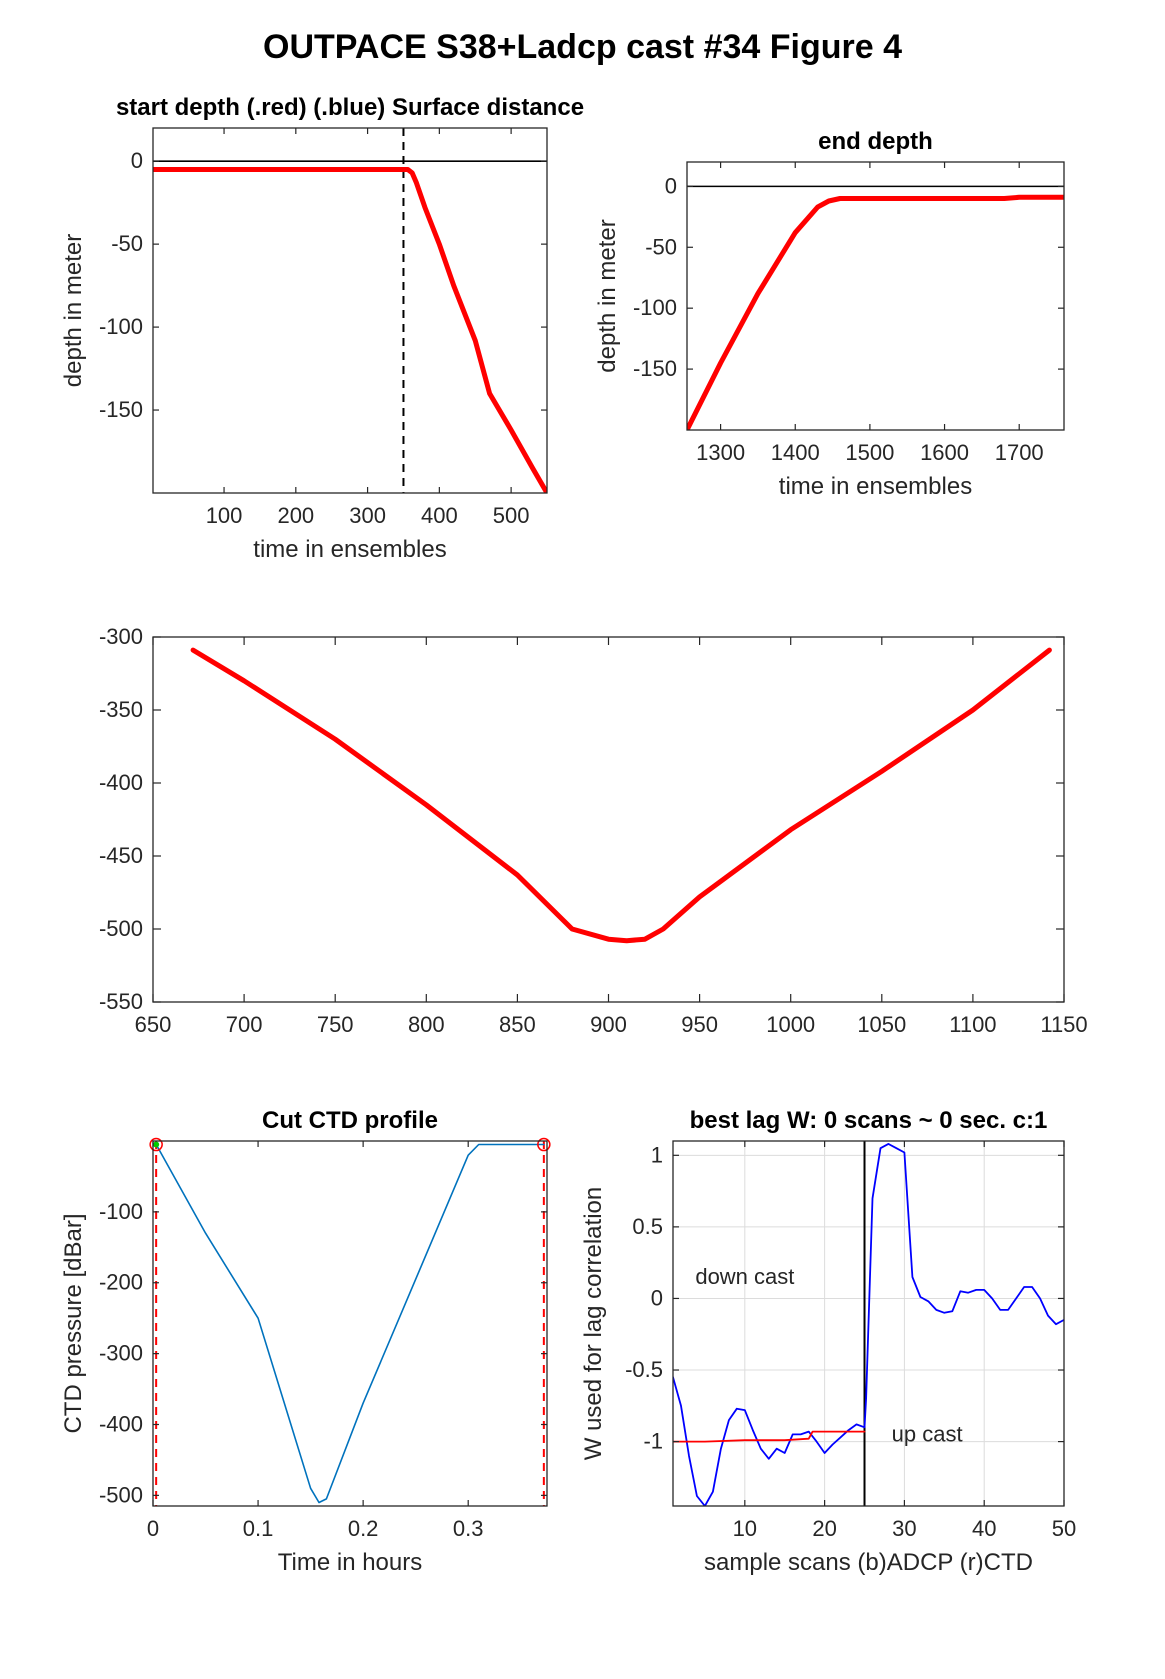  I want to click on x-tick-label: 950, so click(699, 1024).